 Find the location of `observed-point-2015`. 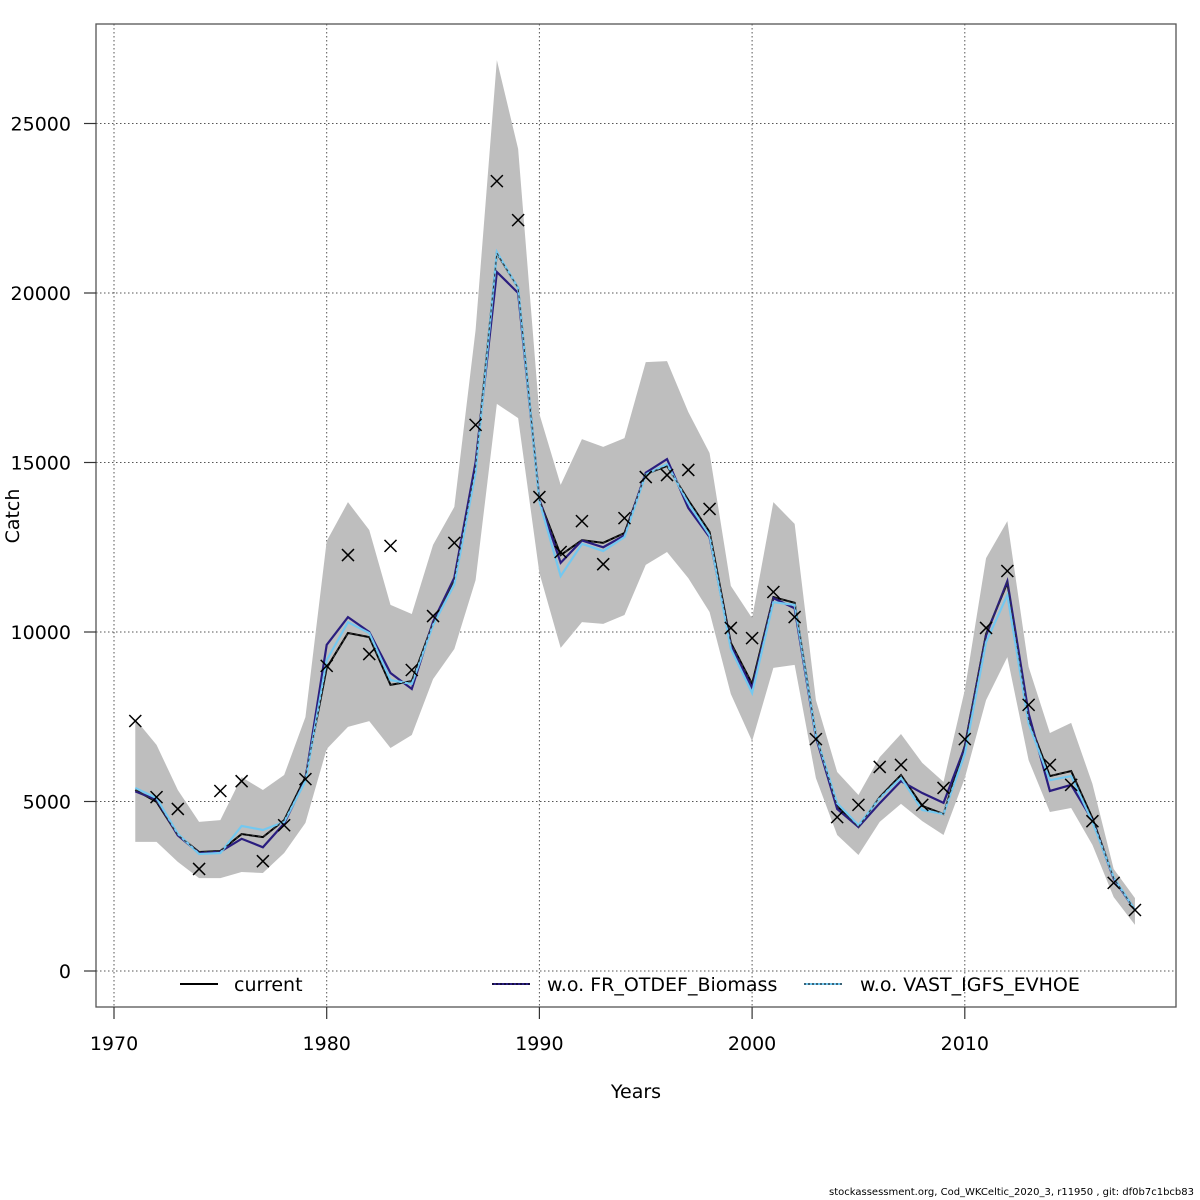

observed-point-2015 is located at coordinates (1071, 785).